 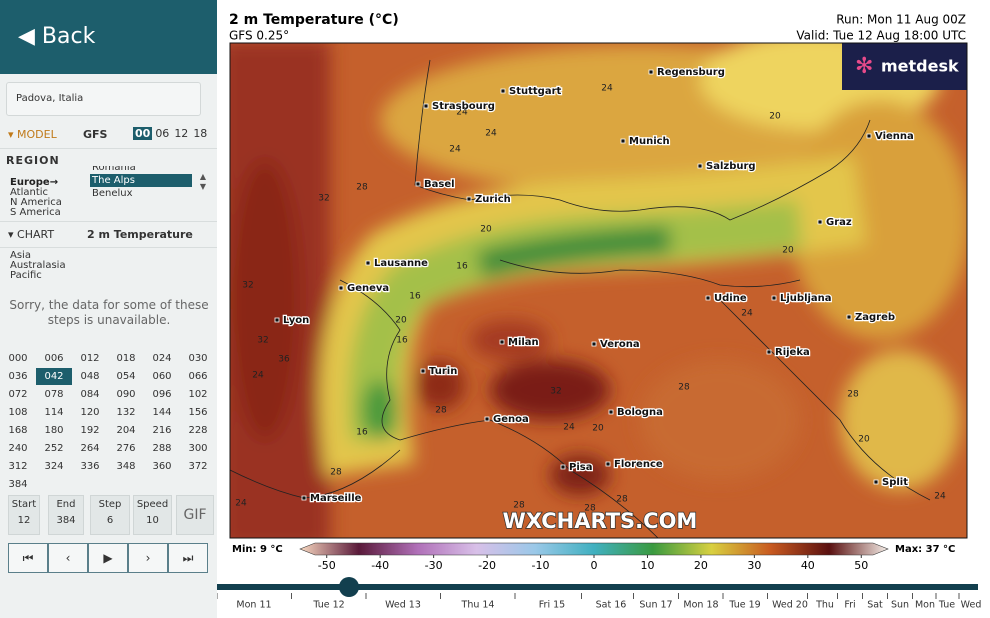 I want to click on step-option: 072, so click(x=18, y=394).